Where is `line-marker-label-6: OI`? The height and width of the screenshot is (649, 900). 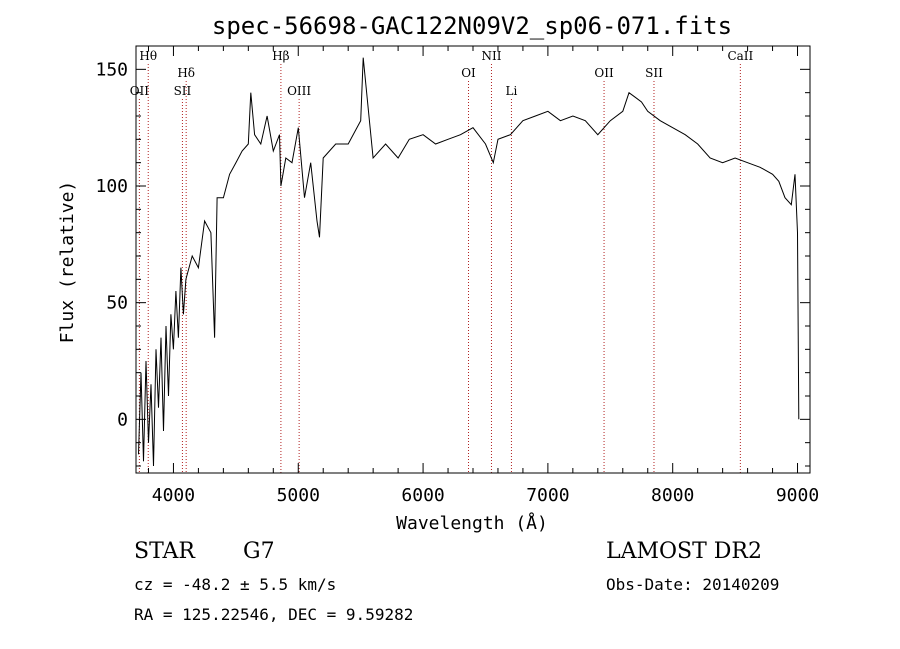 line-marker-label-6: OI is located at coordinates (468, 73).